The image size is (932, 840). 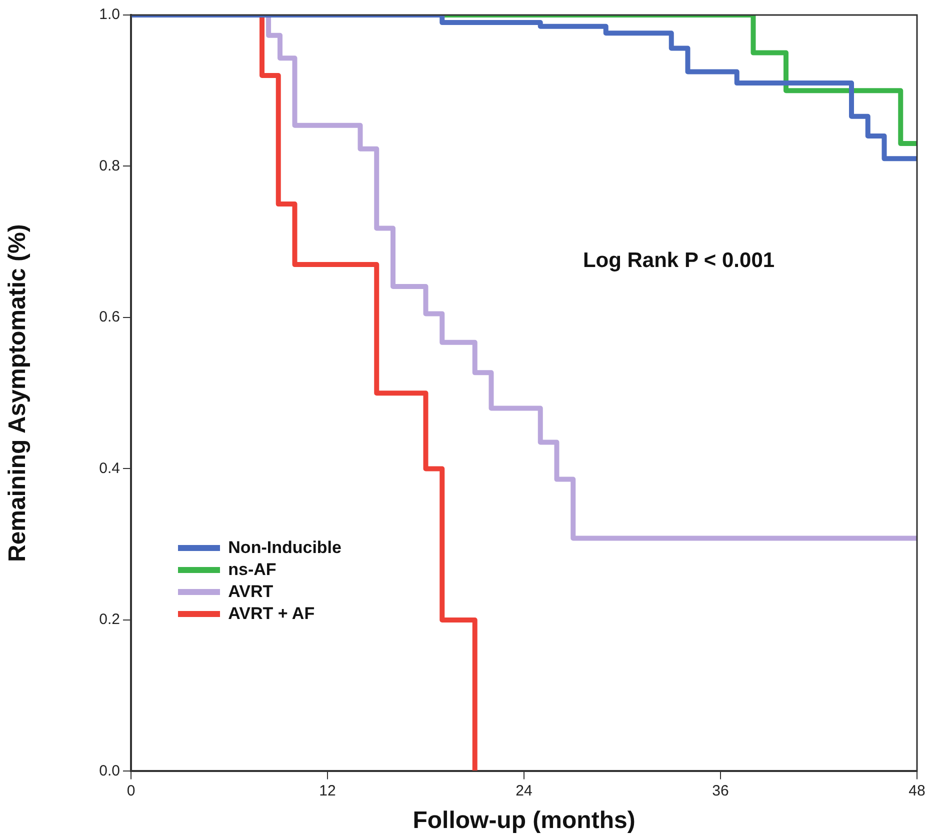 What do you see at coordinates (252, 570) in the screenshot?
I see `legend-label: ns-AF` at bounding box center [252, 570].